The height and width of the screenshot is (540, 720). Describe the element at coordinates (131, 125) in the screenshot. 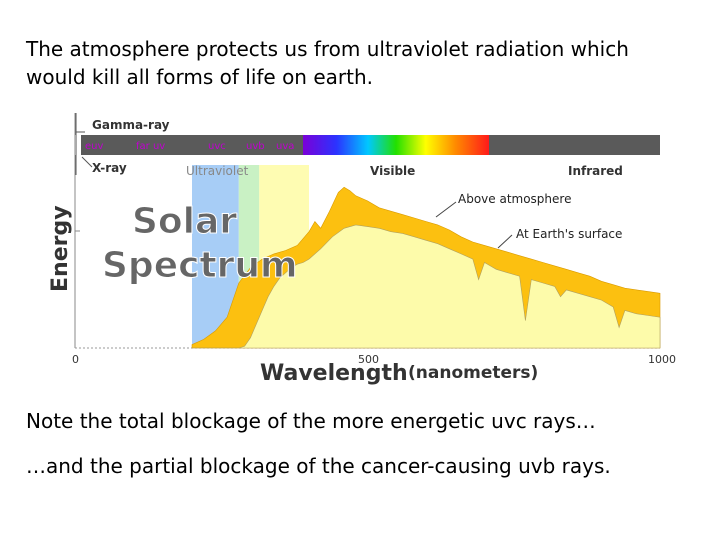

I see `gamma-ray-label: Gamma-ray` at that location.